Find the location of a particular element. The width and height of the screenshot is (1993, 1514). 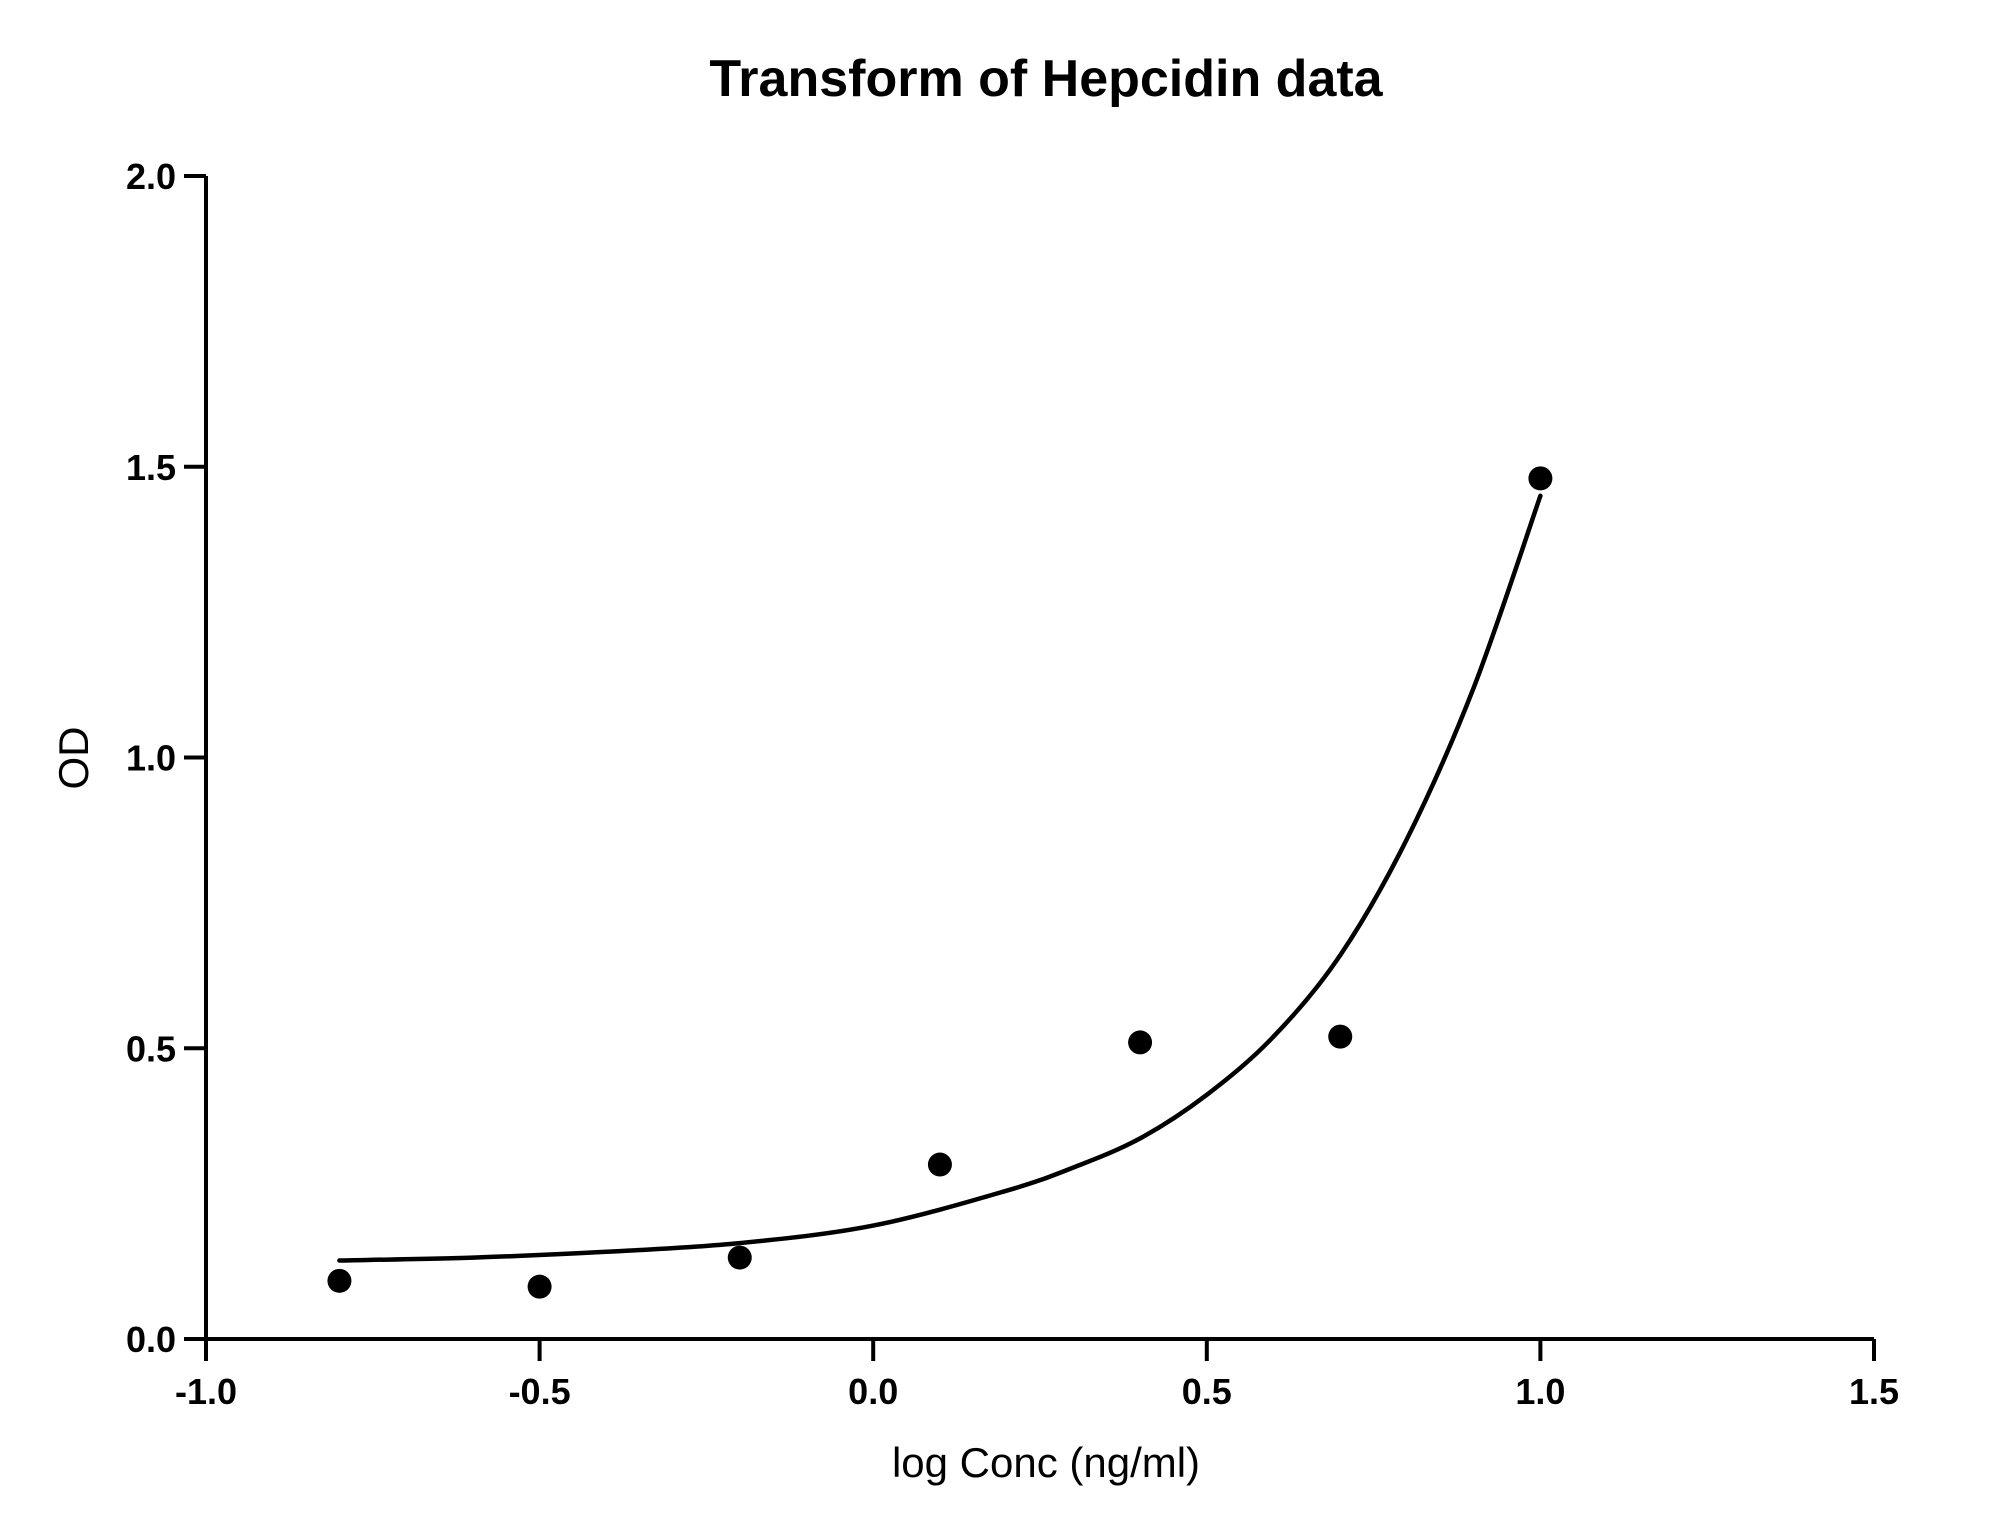

y-tick-label: 0.0 is located at coordinates (151, 1339).